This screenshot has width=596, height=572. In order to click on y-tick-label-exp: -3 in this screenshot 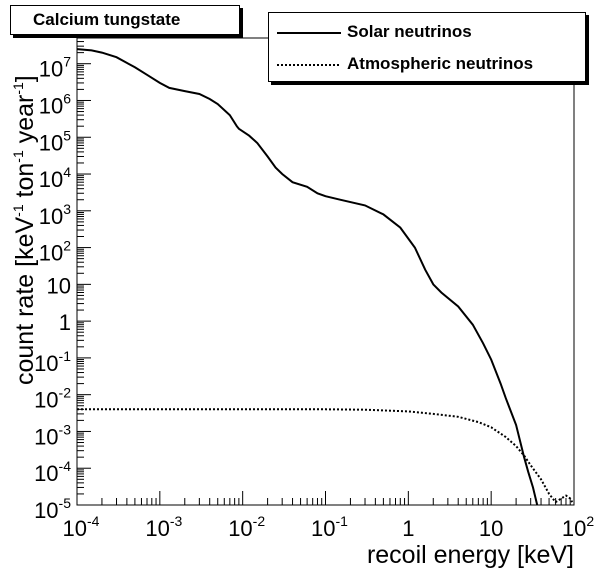, I will do `click(65, 429)`.